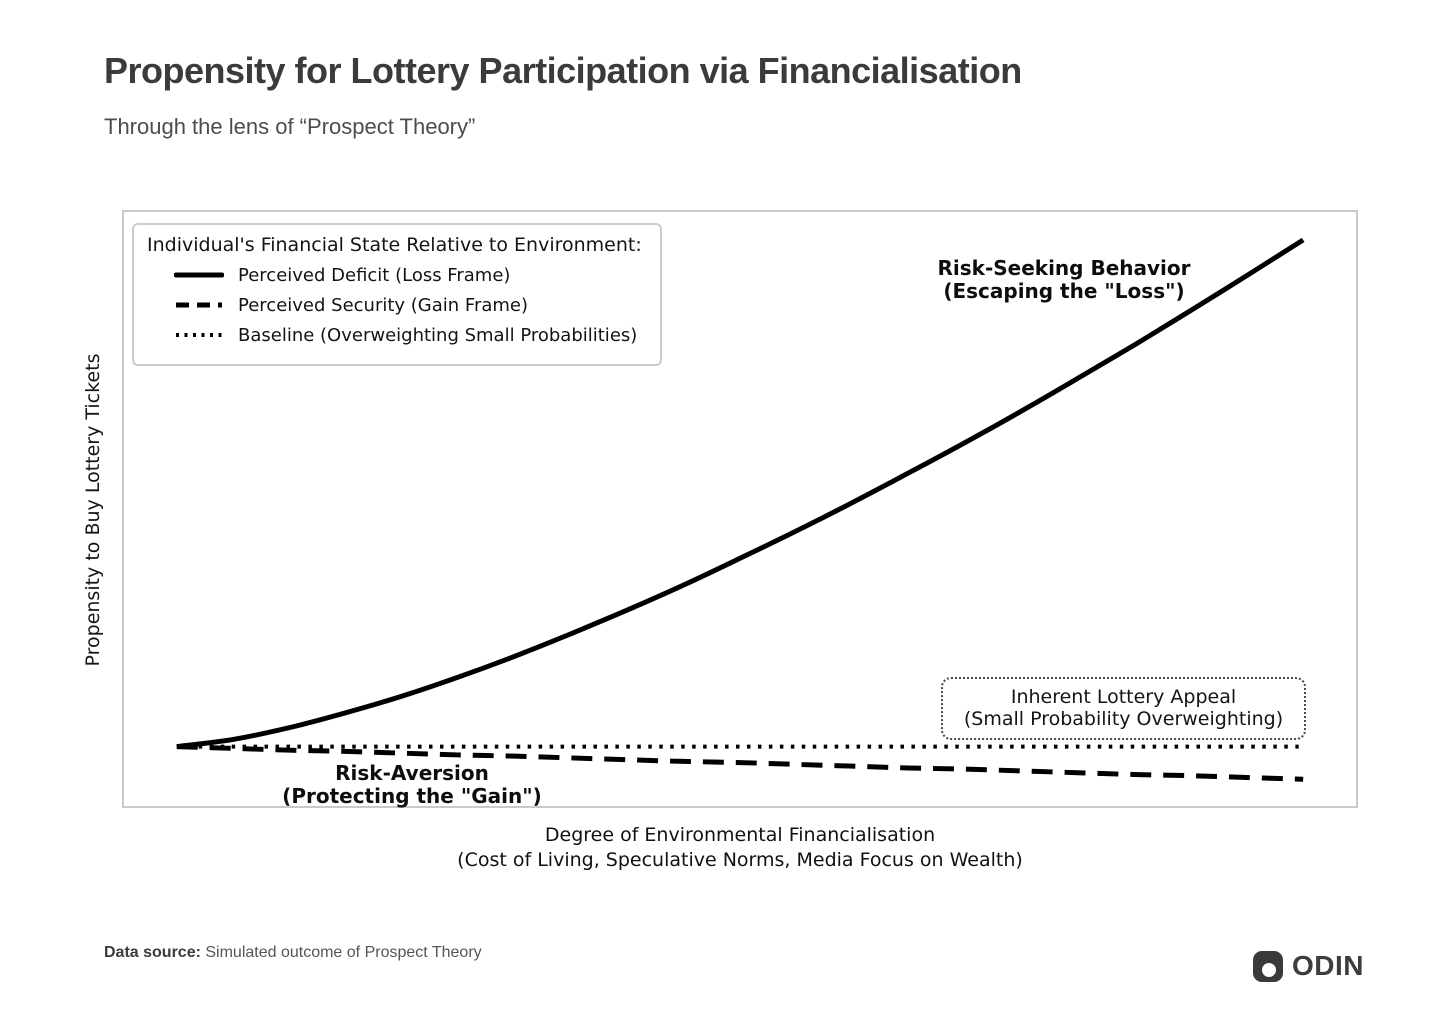 Image resolution: width=1456 pixels, height=1028 pixels. Describe the element at coordinates (152, 952) in the screenshot. I see `data-source-label: Data source:` at that location.